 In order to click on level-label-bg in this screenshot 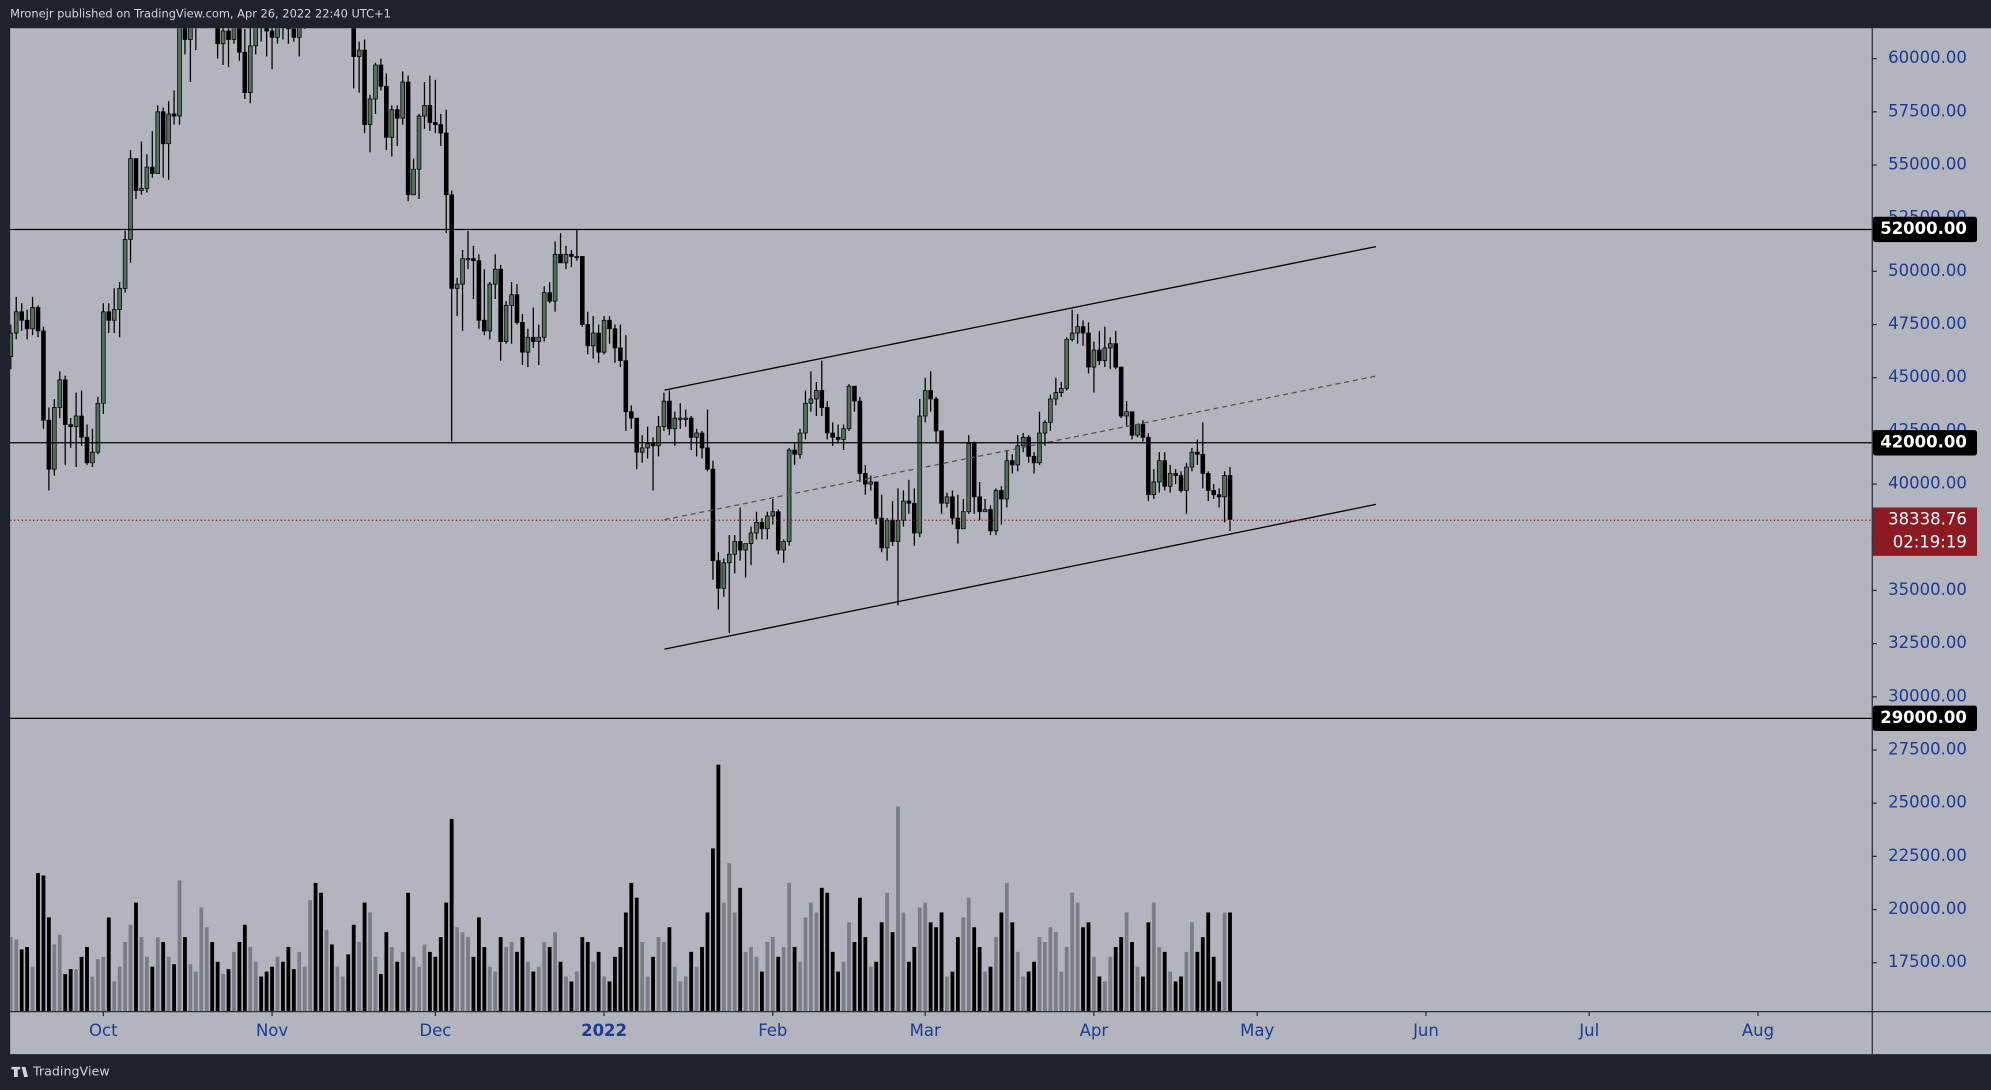, I will do `click(1925, 443)`.